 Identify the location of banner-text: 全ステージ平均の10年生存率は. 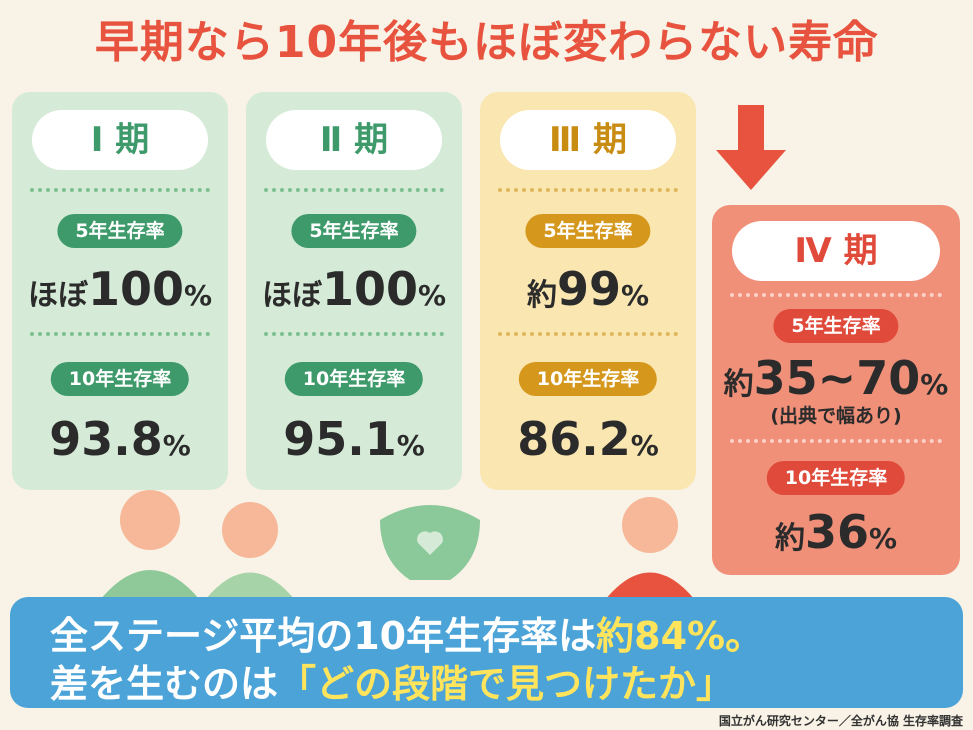
(323, 636).